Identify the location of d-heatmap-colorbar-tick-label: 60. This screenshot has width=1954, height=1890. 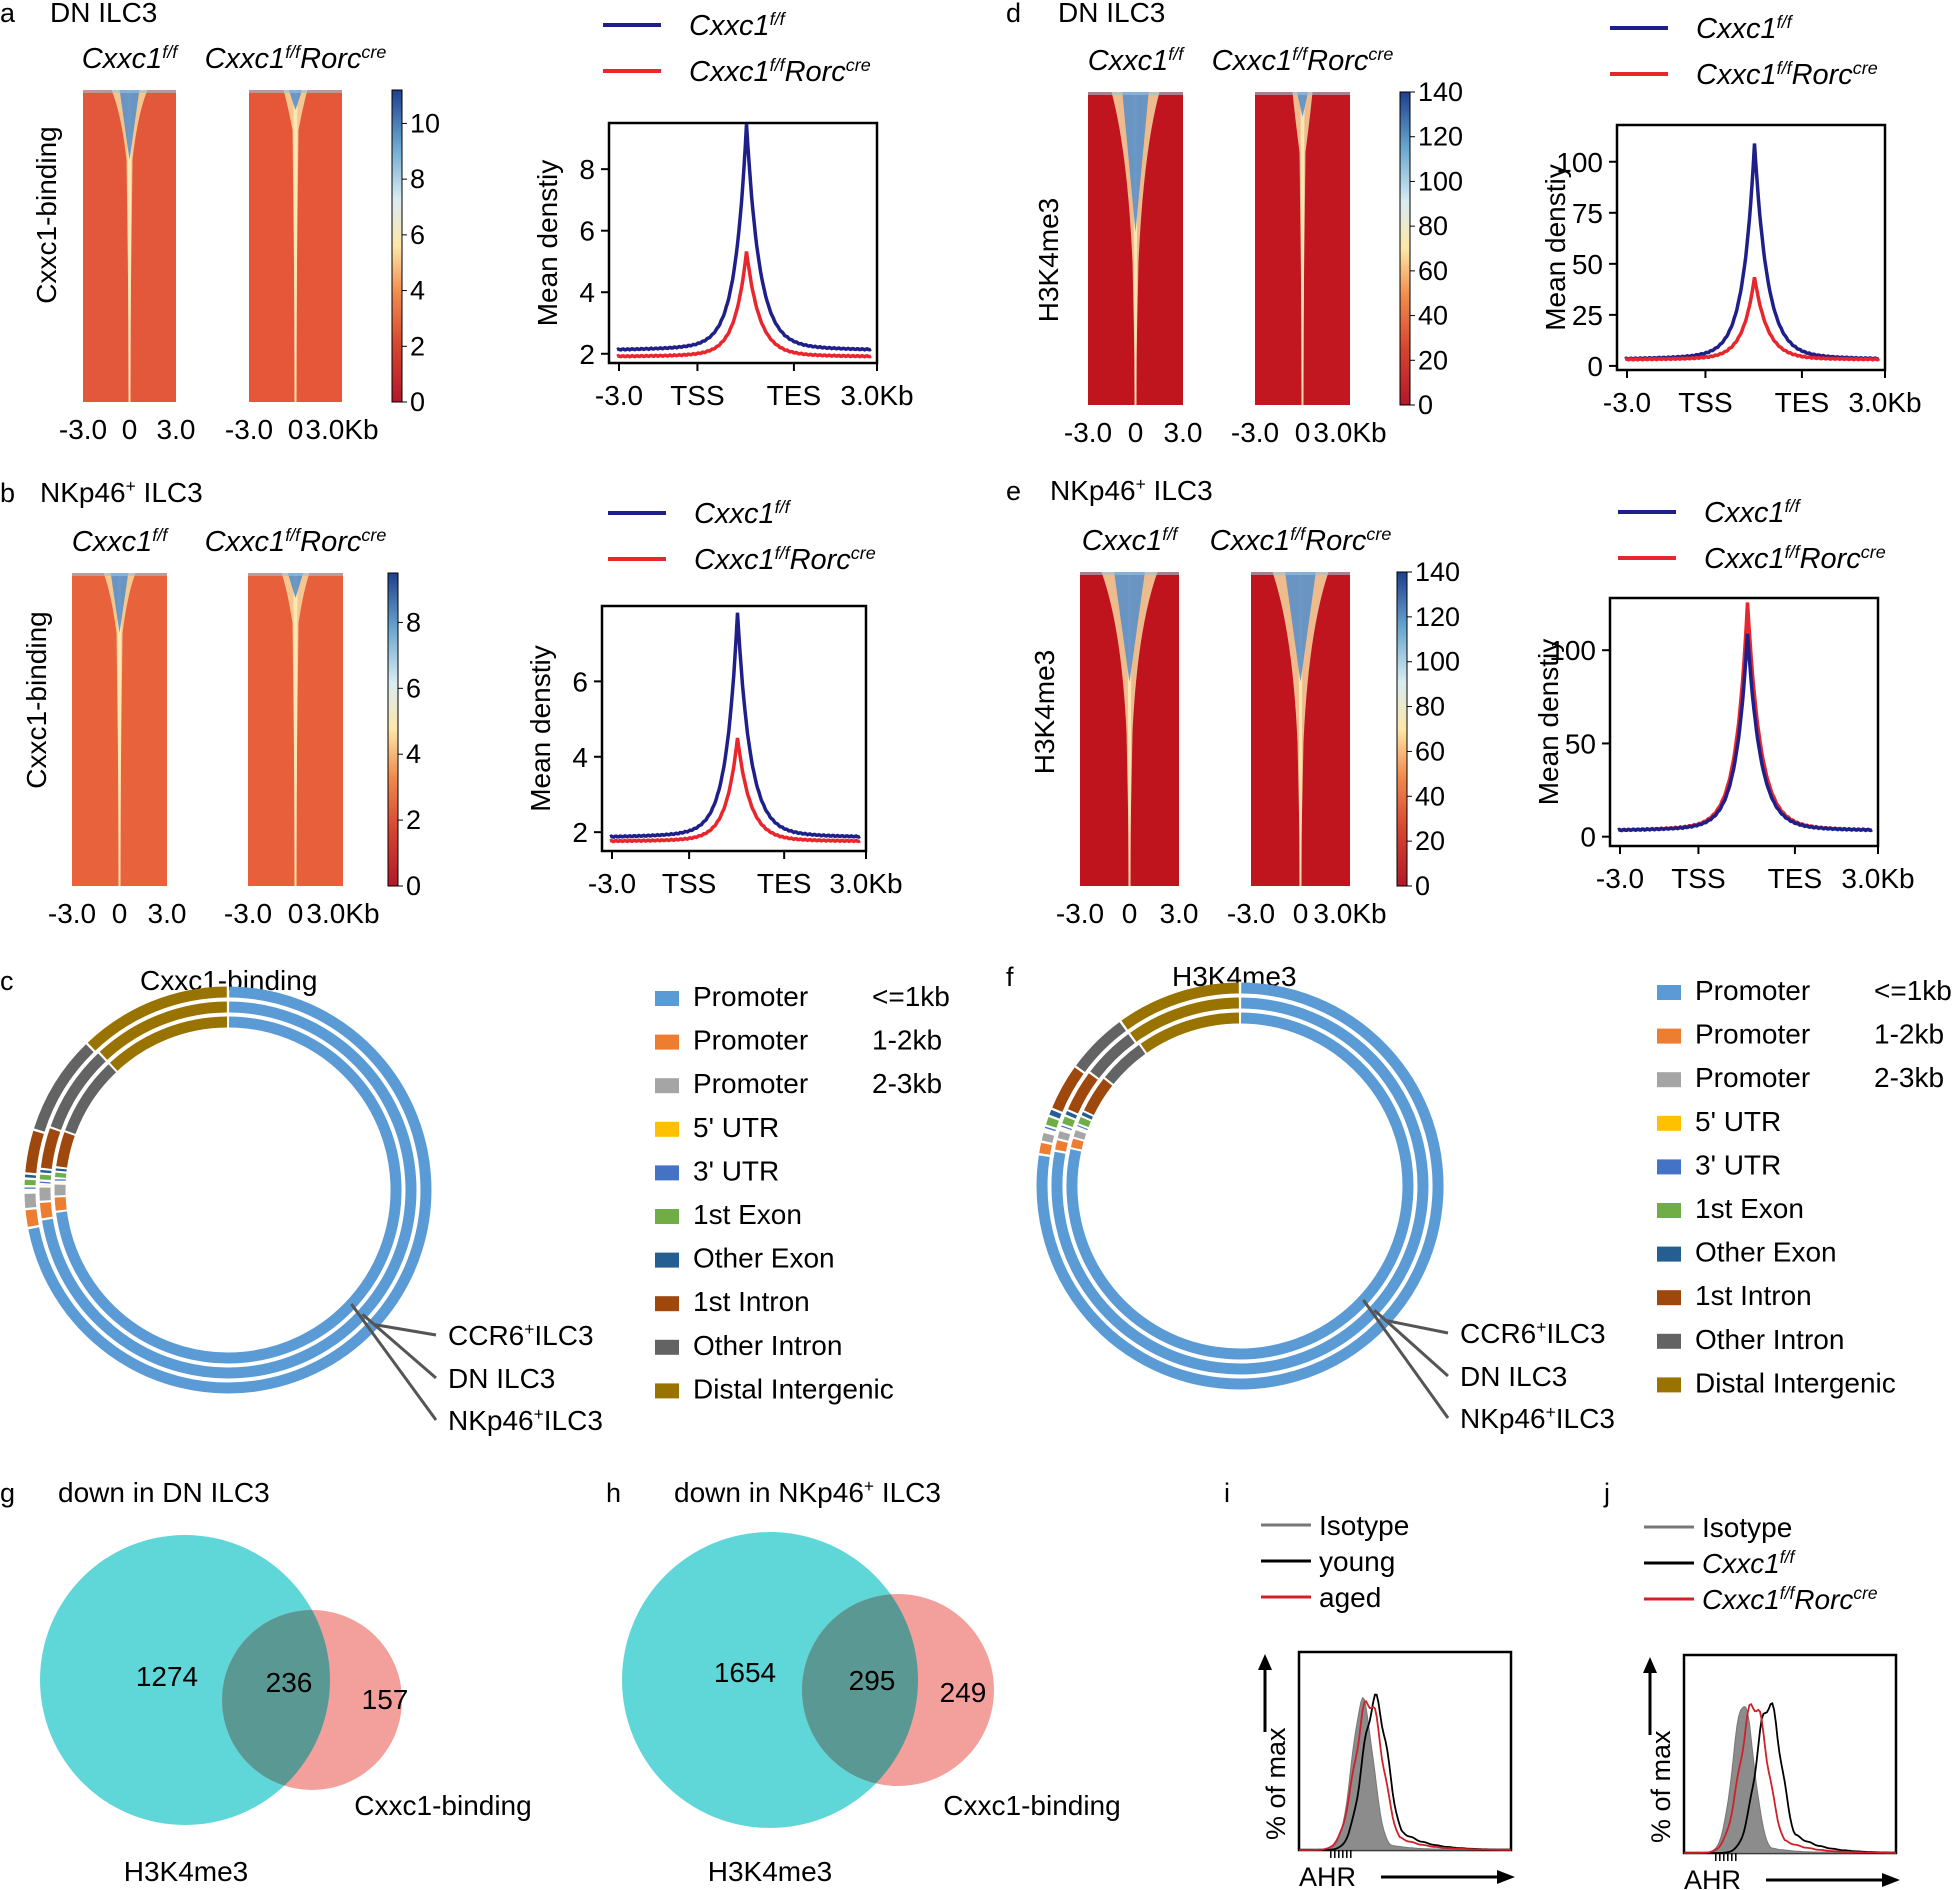
(1433, 271).